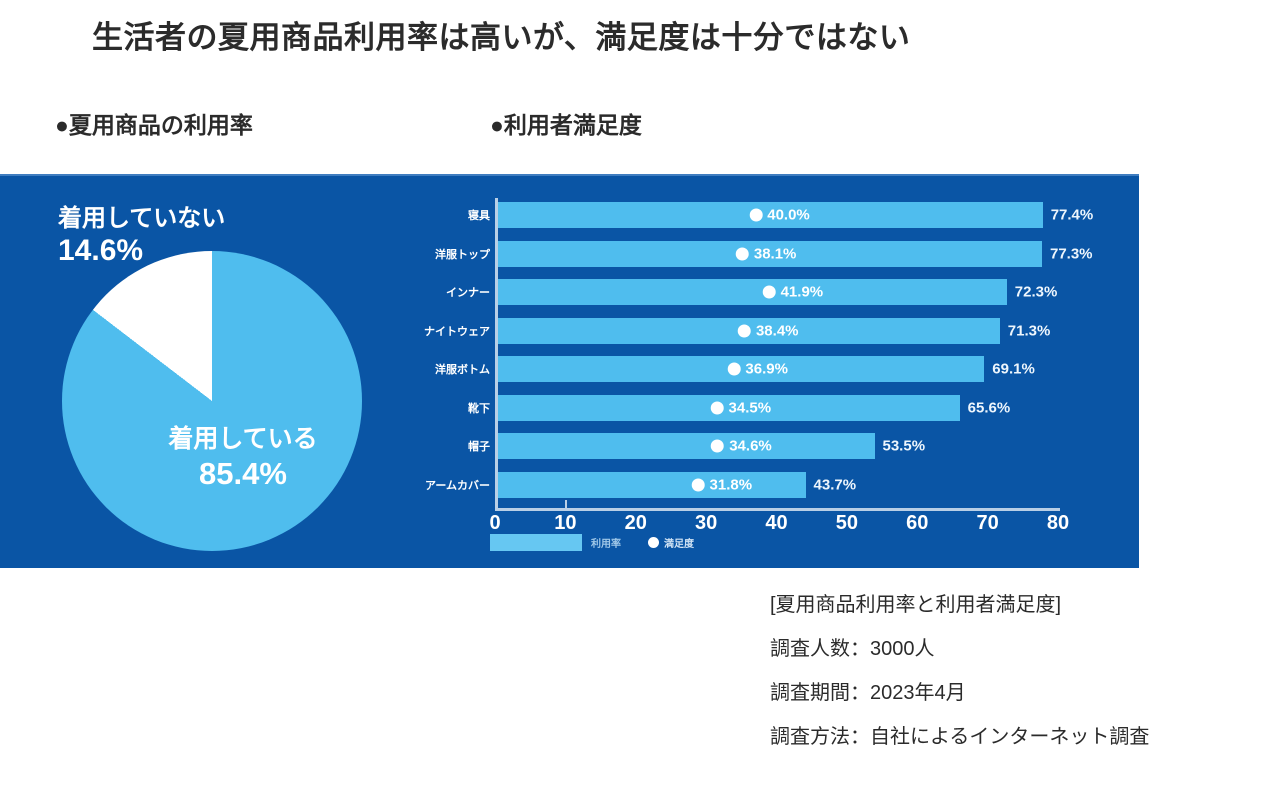  I want to click on bar-category-label: アームカバー, so click(457, 485).